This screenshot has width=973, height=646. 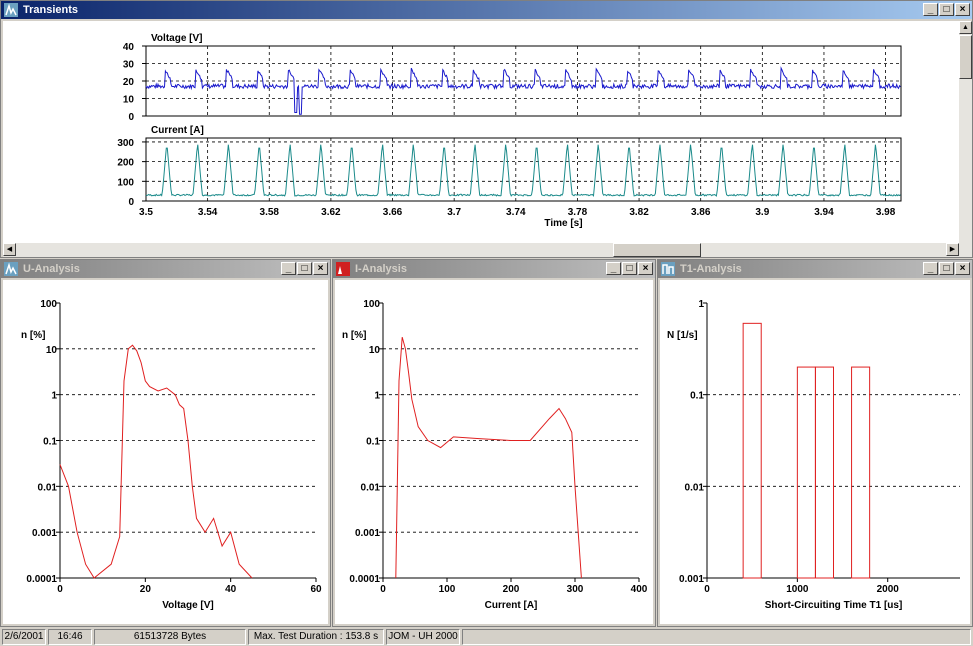 I want to click on u-analysis-titlebar: U-Analysis _ □ ×, so click(x=165, y=269).